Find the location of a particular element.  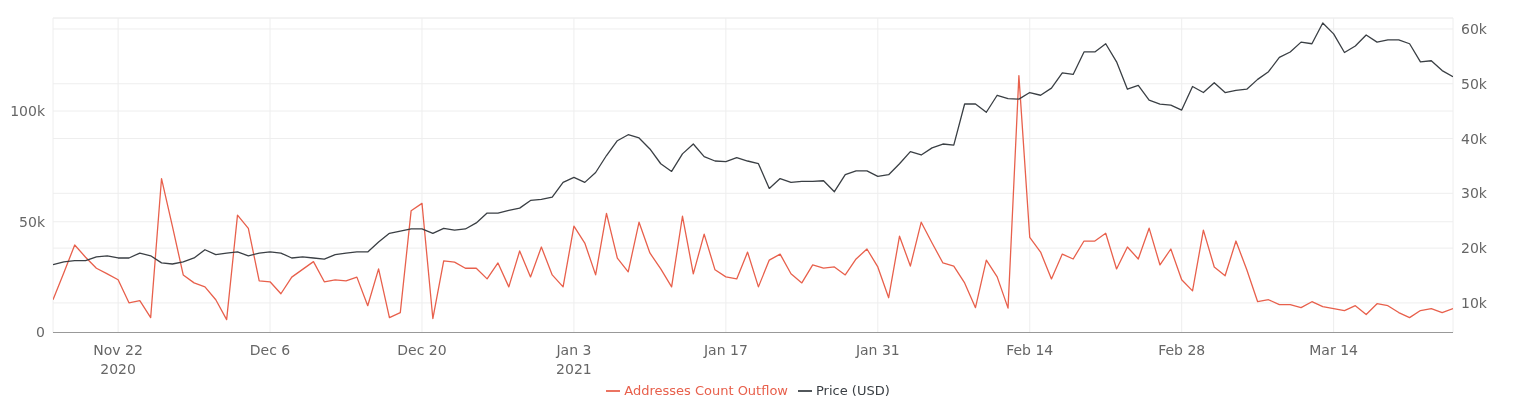

y-tick-label: 0 is located at coordinates (40, 332).